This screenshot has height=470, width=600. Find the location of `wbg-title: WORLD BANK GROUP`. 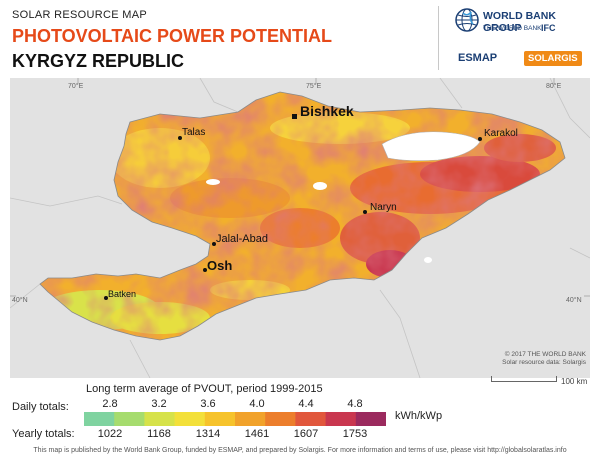

wbg-title: WORLD BANK GROUP is located at coordinates (519, 22).